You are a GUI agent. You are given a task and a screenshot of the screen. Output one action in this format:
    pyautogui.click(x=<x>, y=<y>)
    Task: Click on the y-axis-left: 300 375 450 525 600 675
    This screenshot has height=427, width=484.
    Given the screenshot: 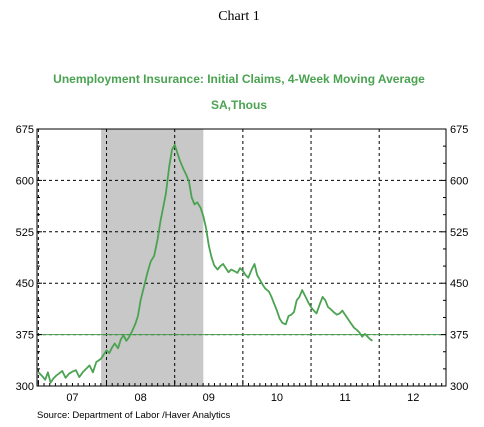 What is the action you would take?
    pyautogui.click(x=29, y=258)
    